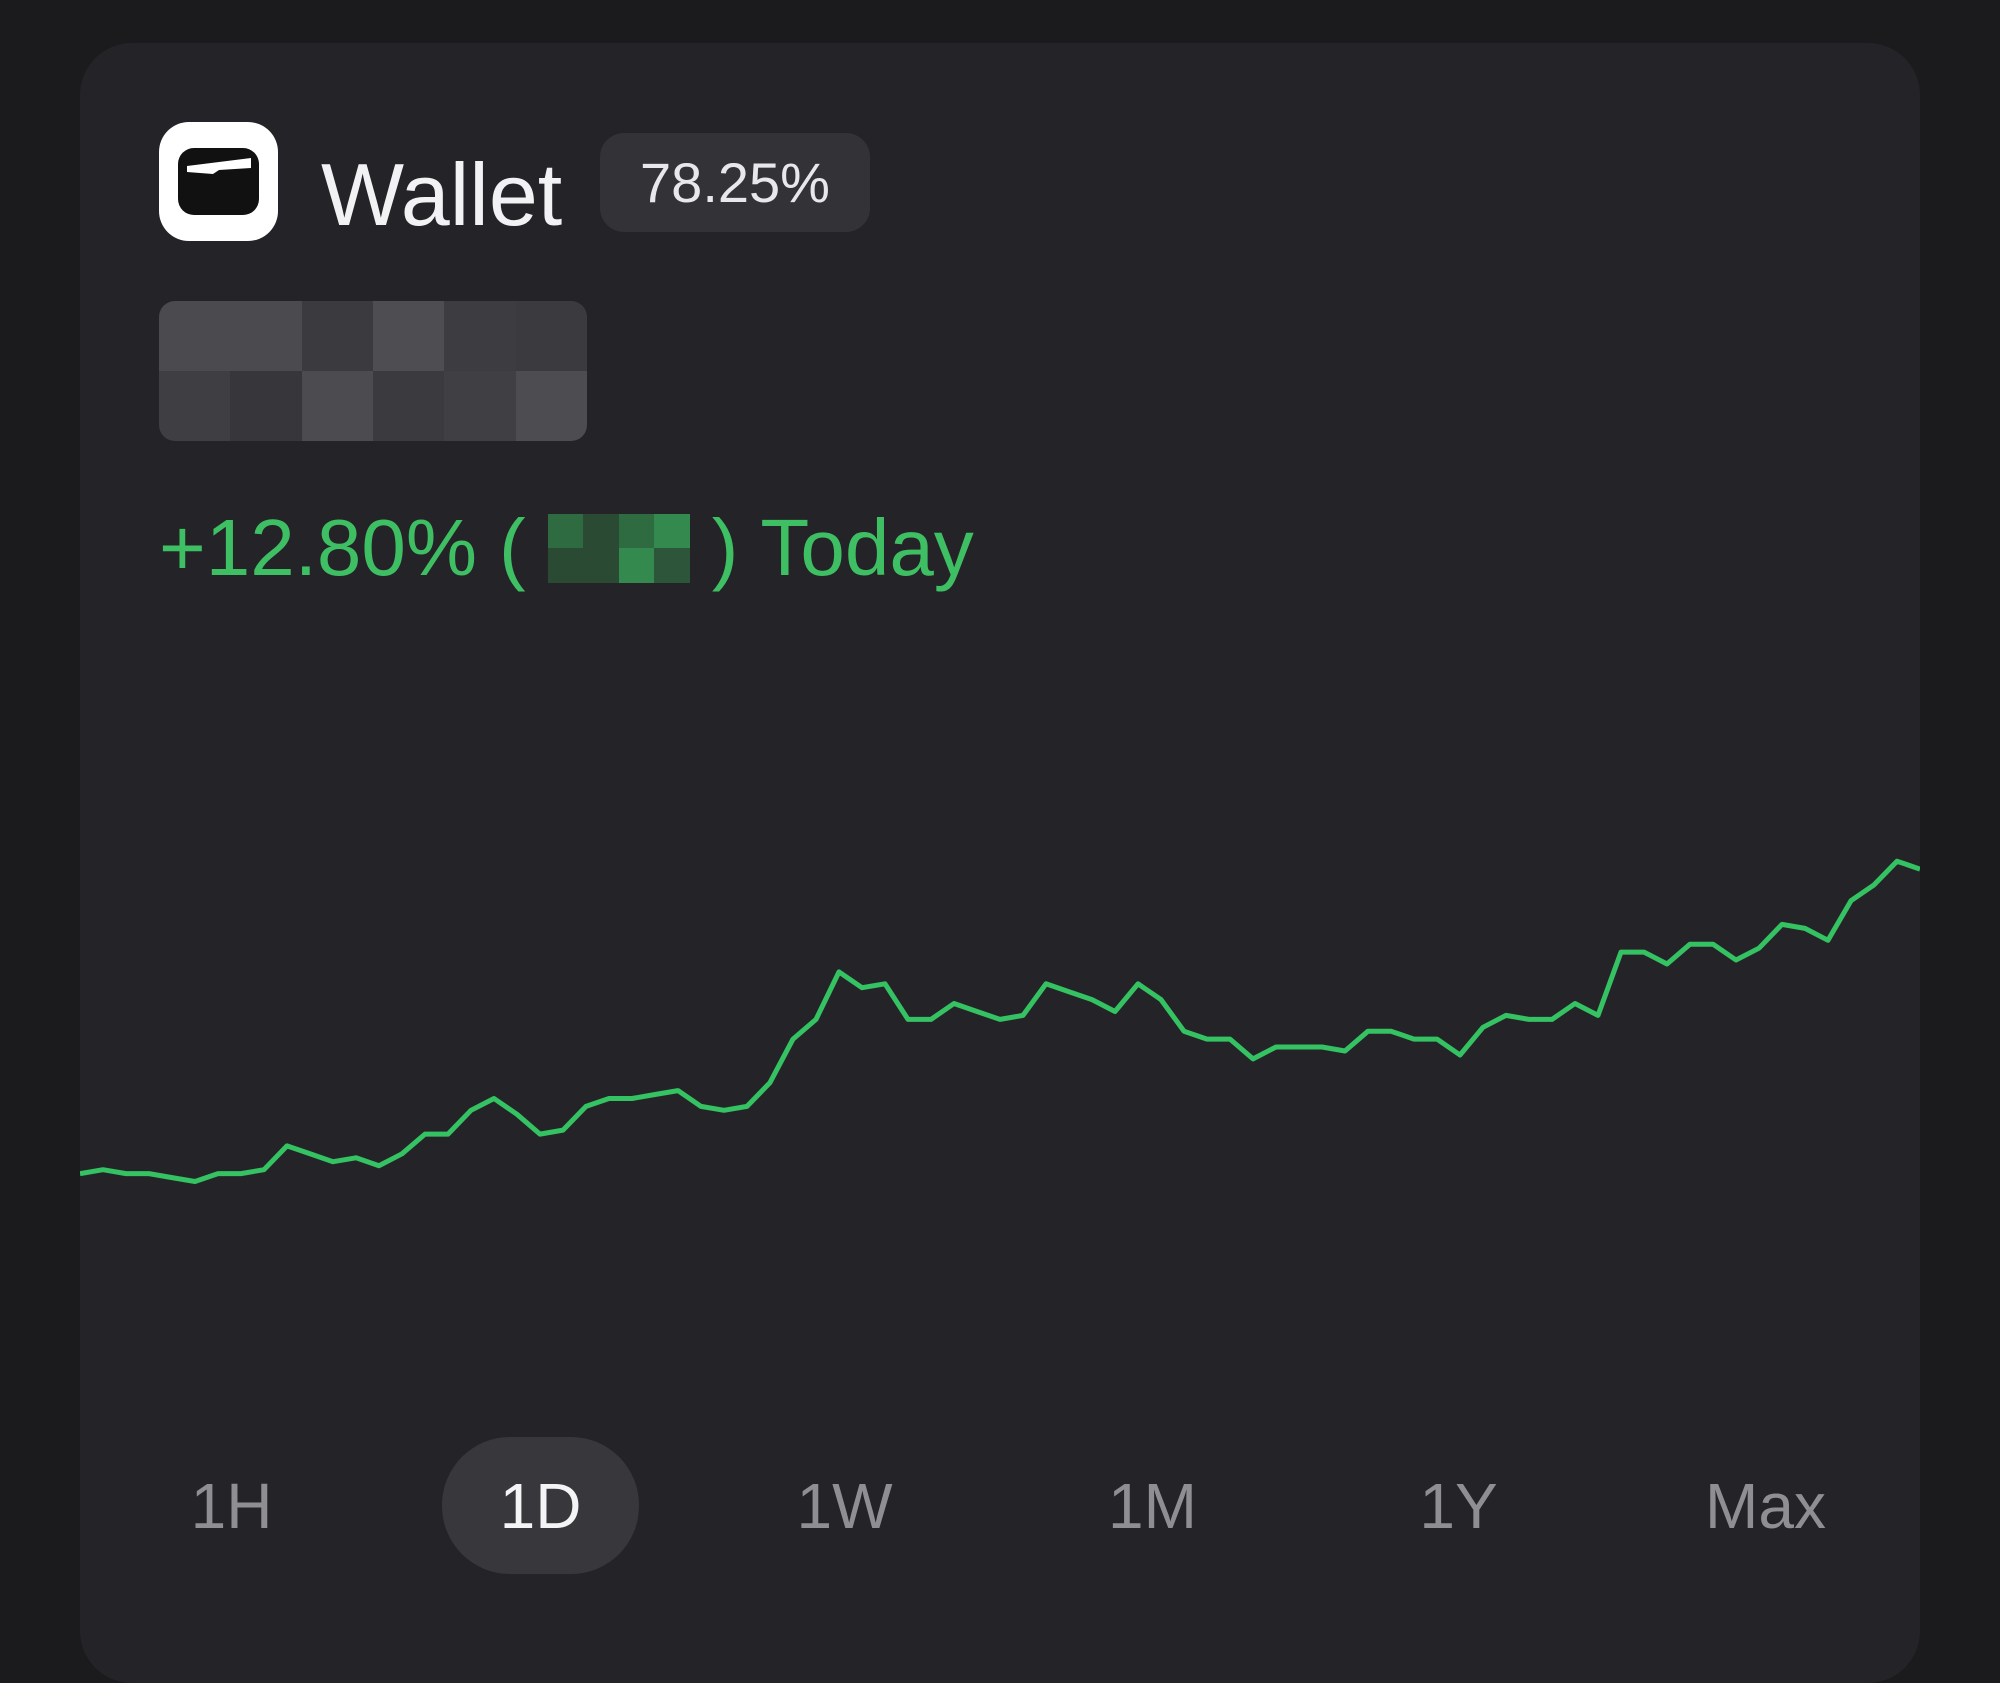 Image resolution: width=2000 pixels, height=1683 pixels. I want to click on wallet-icon, so click(218, 181).